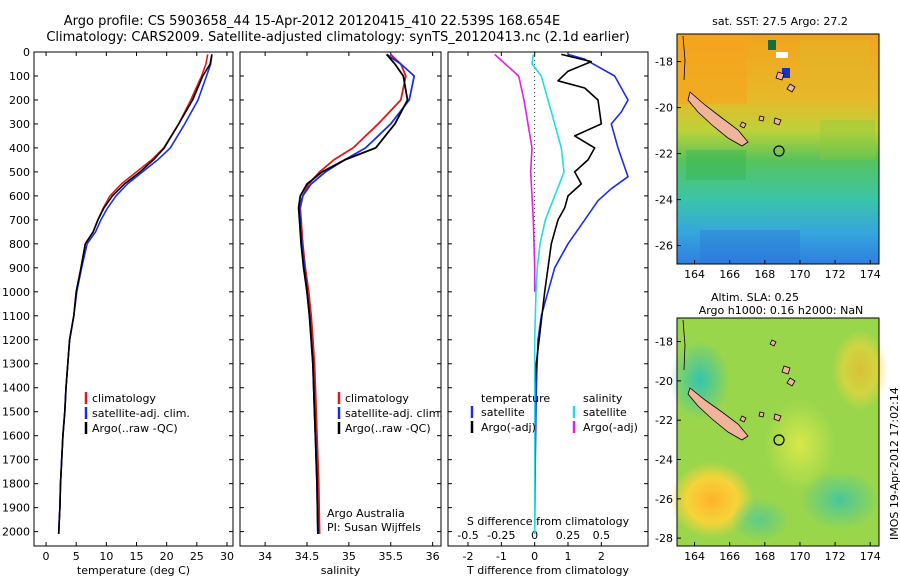  What do you see at coordinates (307, 556) in the screenshot?
I see `x-tick-label: 34.5` at bounding box center [307, 556].